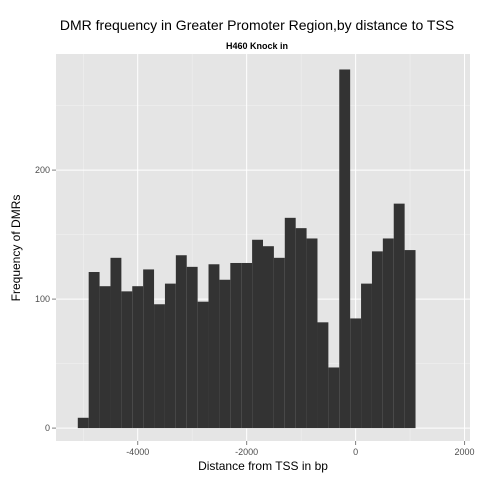 The image size is (480, 485). Describe the element at coordinates (263, 466) in the screenshot. I see `x-axis-title: Distance from TSS in bp` at that location.